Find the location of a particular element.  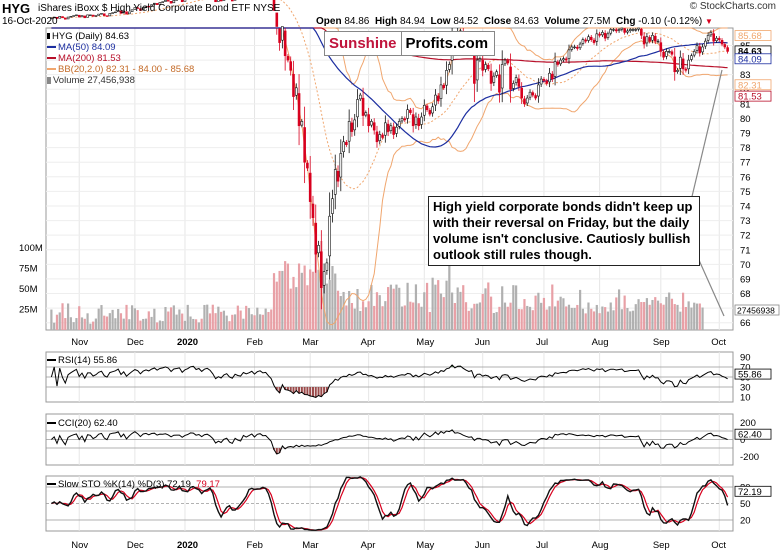

legend-ma50: MA(50) 84.09 is located at coordinates (81, 47).